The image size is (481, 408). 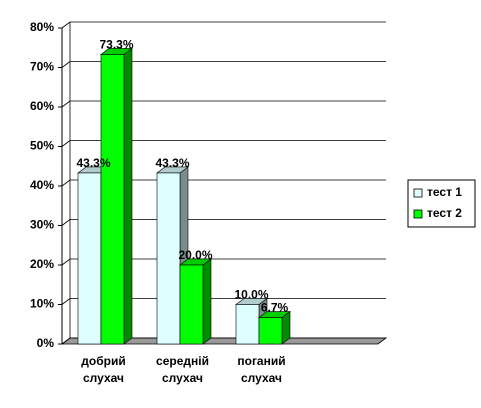 What do you see at coordinates (116, 45) in the screenshot?
I see `value-label: 73.3%` at bounding box center [116, 45].